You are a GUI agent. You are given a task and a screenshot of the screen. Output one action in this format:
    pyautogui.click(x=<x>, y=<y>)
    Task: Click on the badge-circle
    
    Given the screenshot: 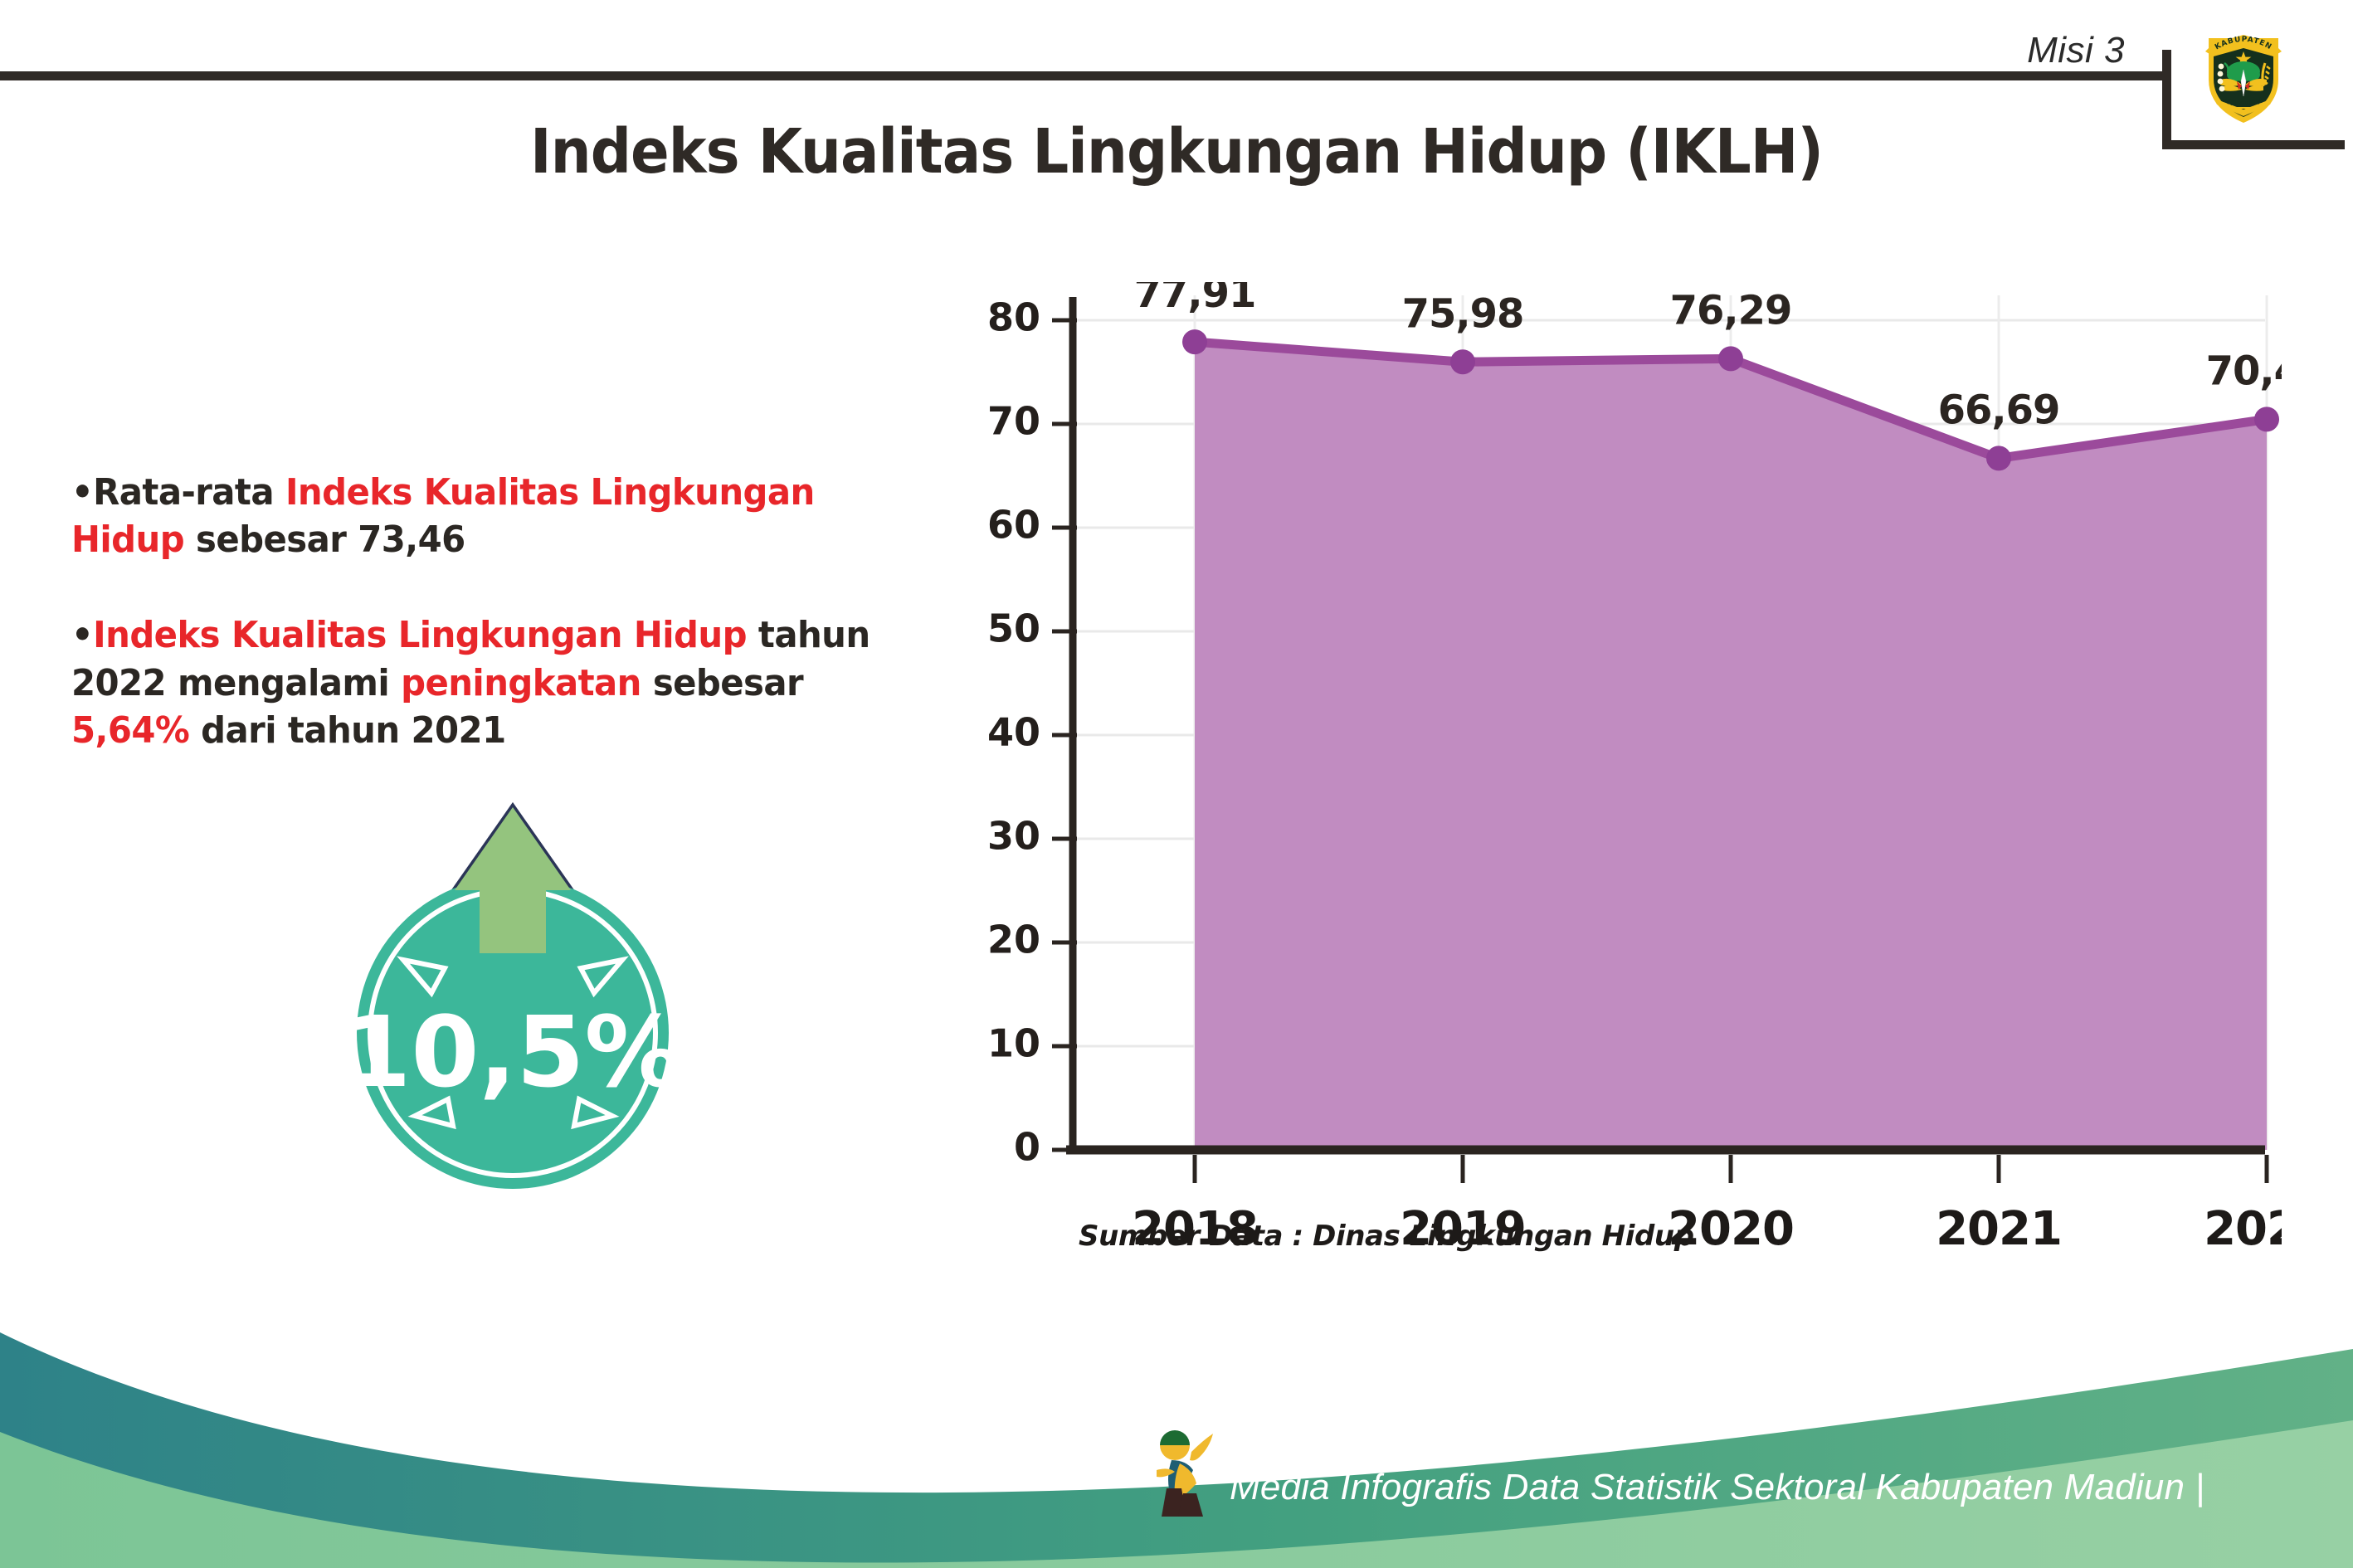 What is the action you would take?
    pyautogui.click(x=513, y=1033)
    